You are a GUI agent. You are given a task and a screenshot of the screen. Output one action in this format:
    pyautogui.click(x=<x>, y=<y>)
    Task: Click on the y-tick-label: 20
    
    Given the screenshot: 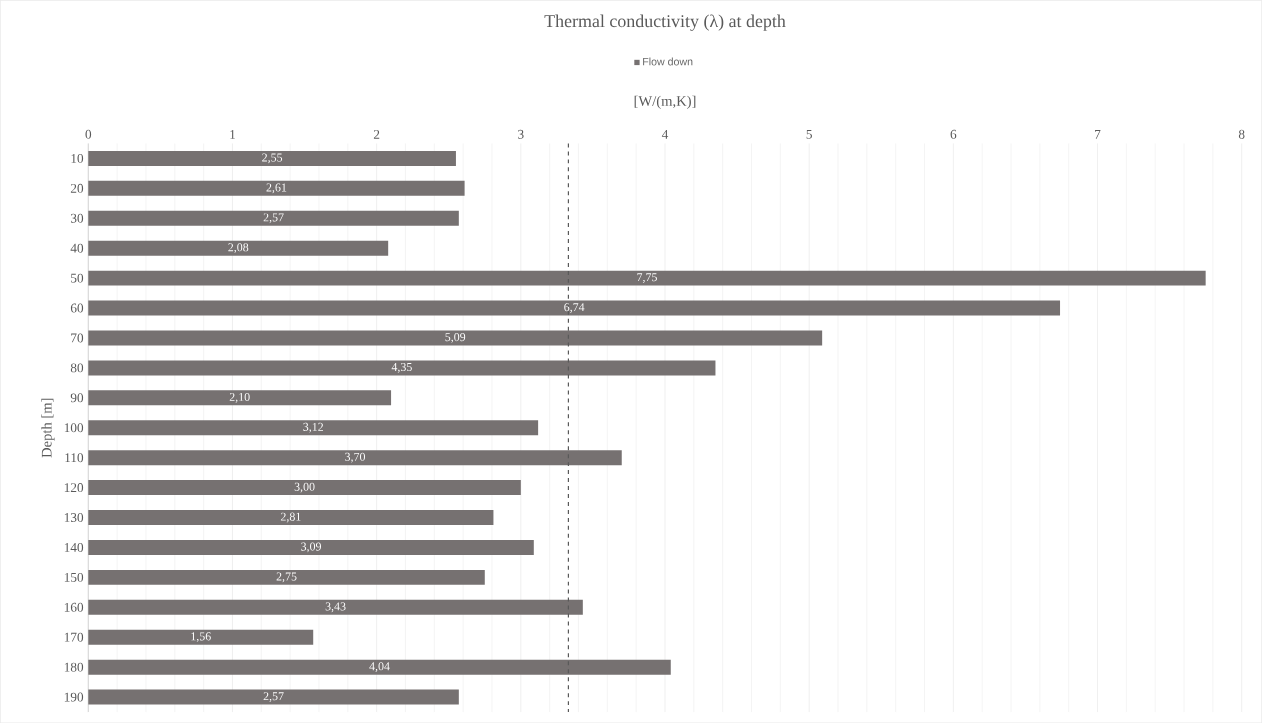 What is the action you would take?
    pyautogui.click(x=77, y=188)
    